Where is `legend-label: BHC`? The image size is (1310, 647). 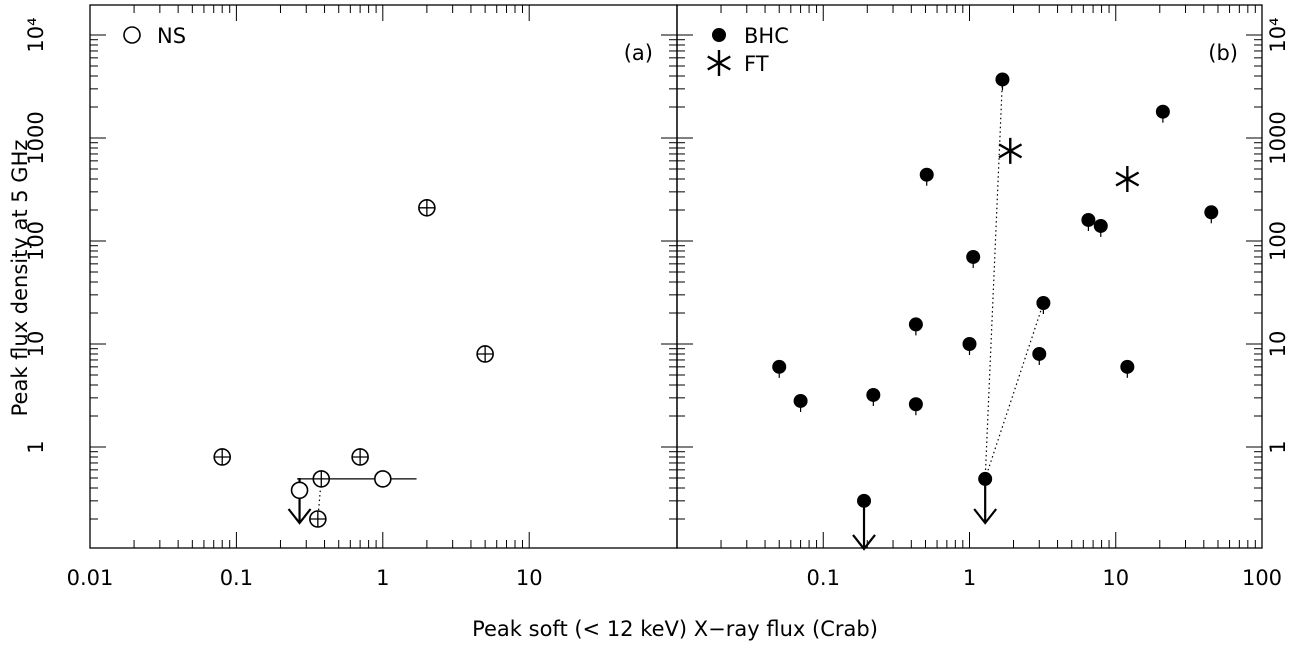
legend-label: BHC is located at coordinates (766, 36).